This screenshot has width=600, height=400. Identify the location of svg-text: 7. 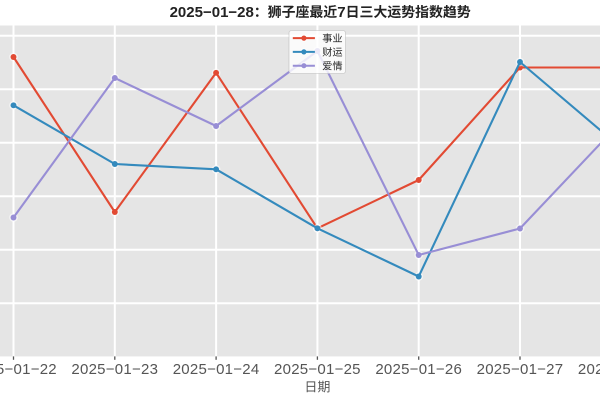
(341, 12).